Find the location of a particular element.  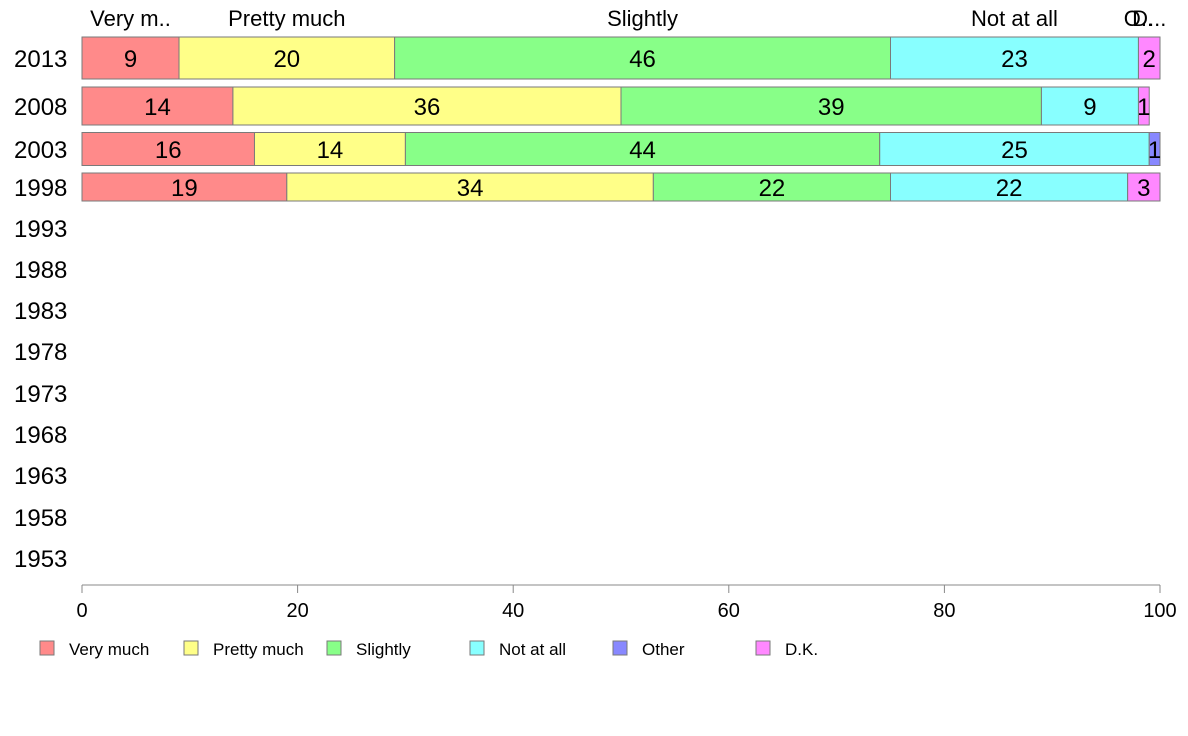

data-label-2003-not-at-all: 25 is located at coordinates (1014, 150).